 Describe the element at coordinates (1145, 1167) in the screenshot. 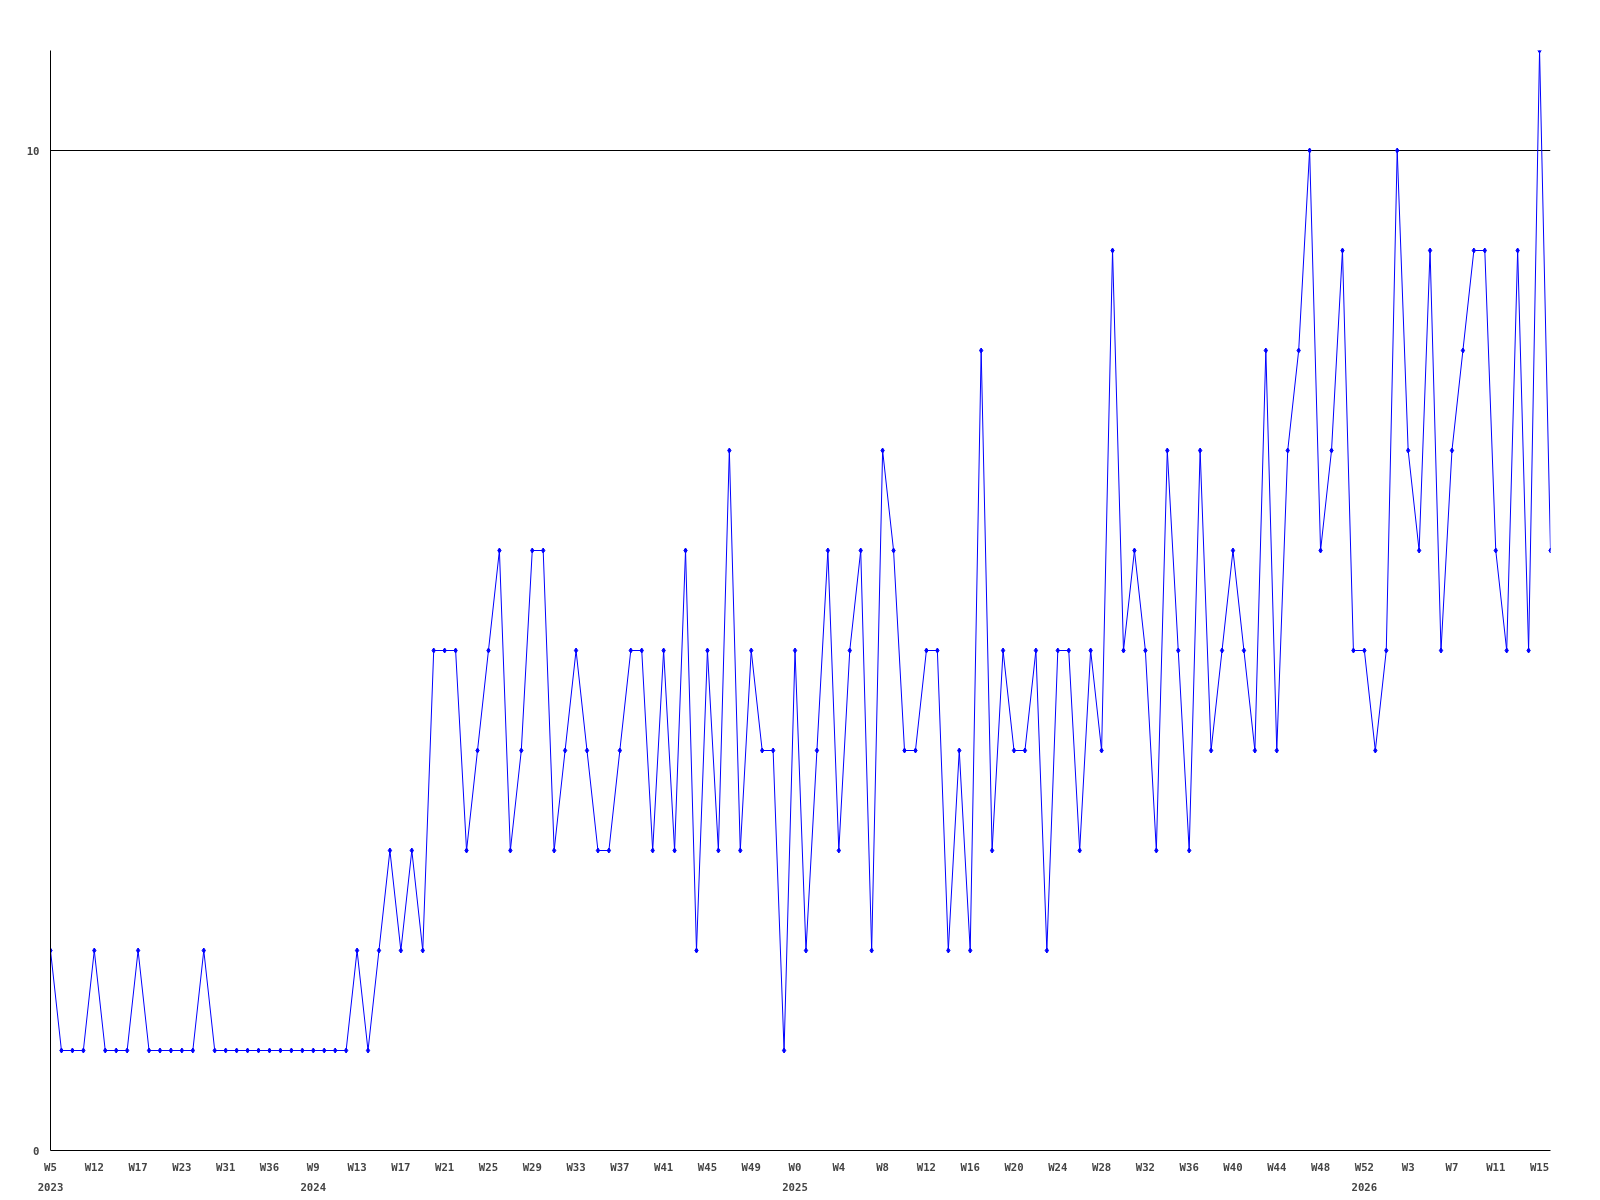

I see `x-tick-label: W32` at that location.